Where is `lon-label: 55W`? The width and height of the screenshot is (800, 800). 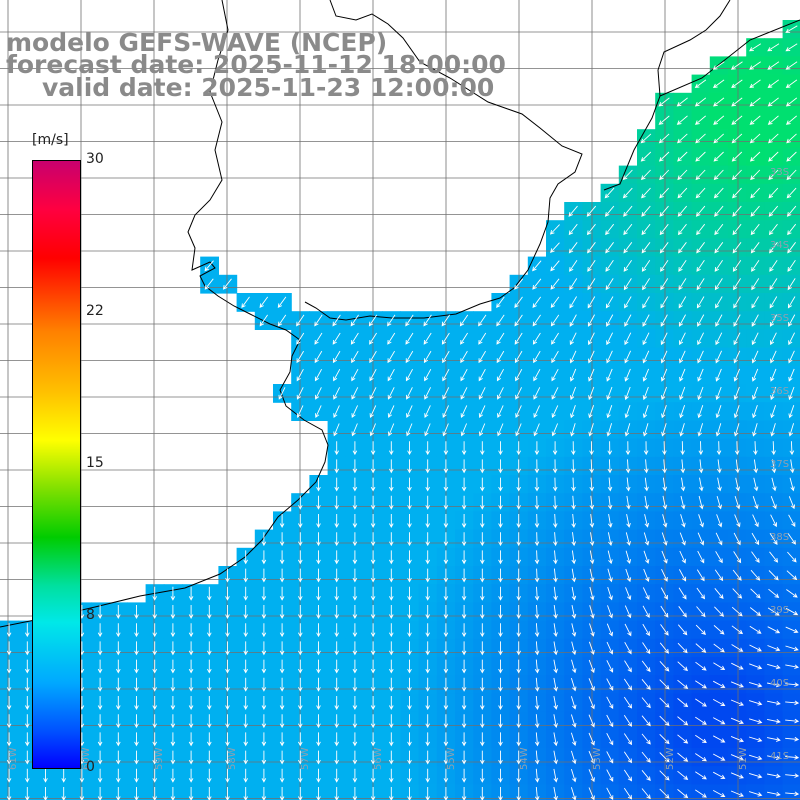
lon-label: 55W is located at coordinates (451, 758).